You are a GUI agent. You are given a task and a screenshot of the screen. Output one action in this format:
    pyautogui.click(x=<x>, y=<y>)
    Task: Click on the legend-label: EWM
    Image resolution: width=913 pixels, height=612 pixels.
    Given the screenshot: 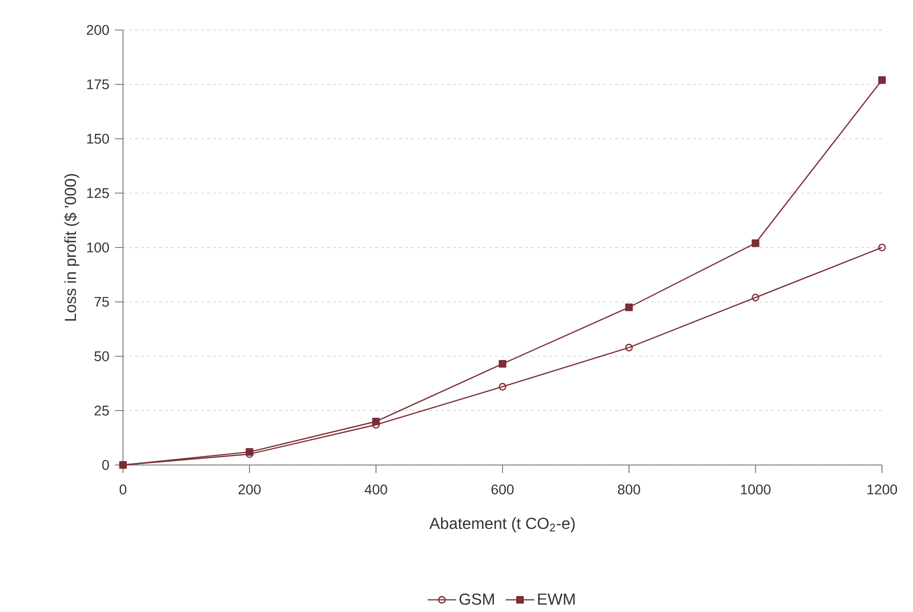 What is the action you would take?
    pyautogui.click(x=556, y=599)
    